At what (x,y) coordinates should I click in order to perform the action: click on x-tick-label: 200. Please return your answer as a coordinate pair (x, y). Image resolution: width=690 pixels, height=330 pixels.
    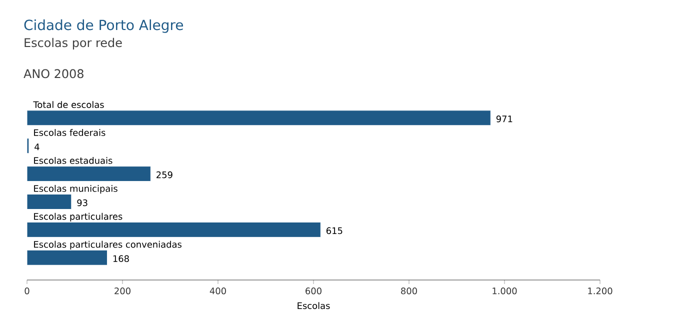
    Looking at the image, I should click on (122, 291).